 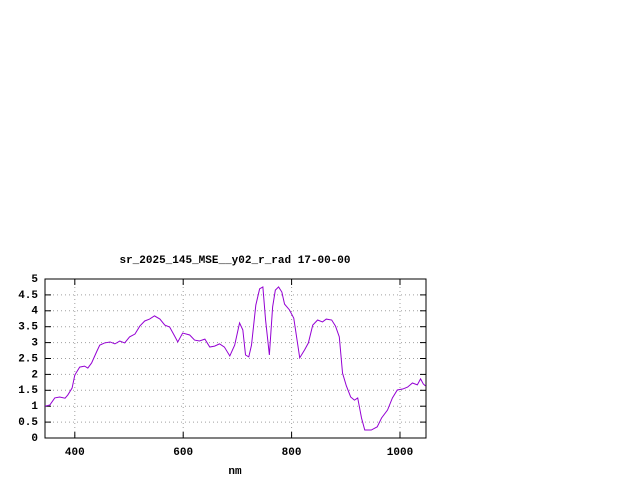 I want to click on y-tick-label: 3.5, so click(x=28, y=328).